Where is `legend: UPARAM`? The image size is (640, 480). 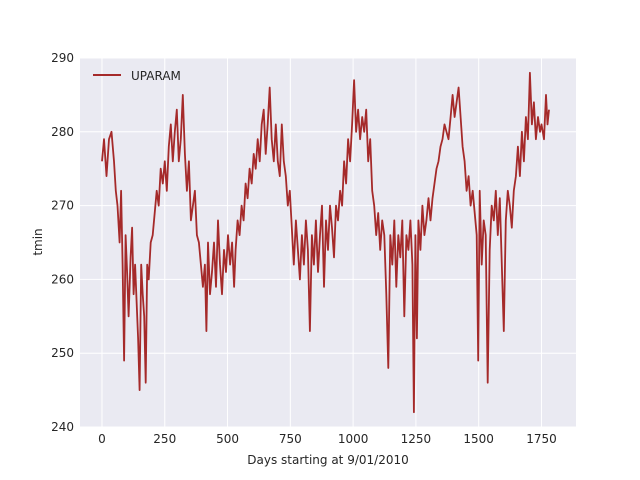 legend: UPARAM is located at coordinates (137, 76).